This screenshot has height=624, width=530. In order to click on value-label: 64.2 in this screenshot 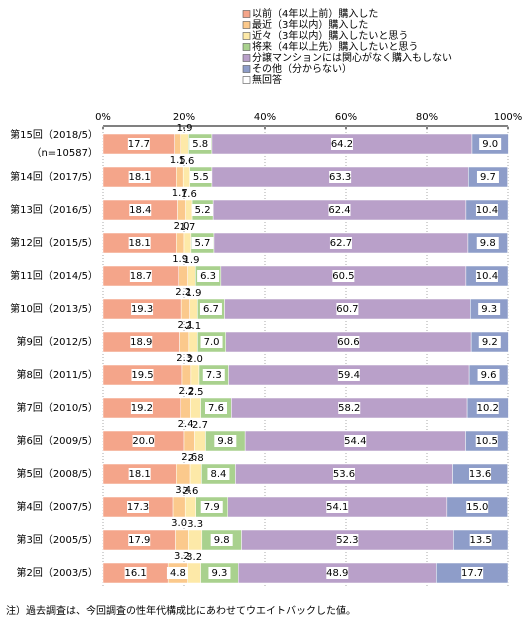, I will do `click(342, 144)`.